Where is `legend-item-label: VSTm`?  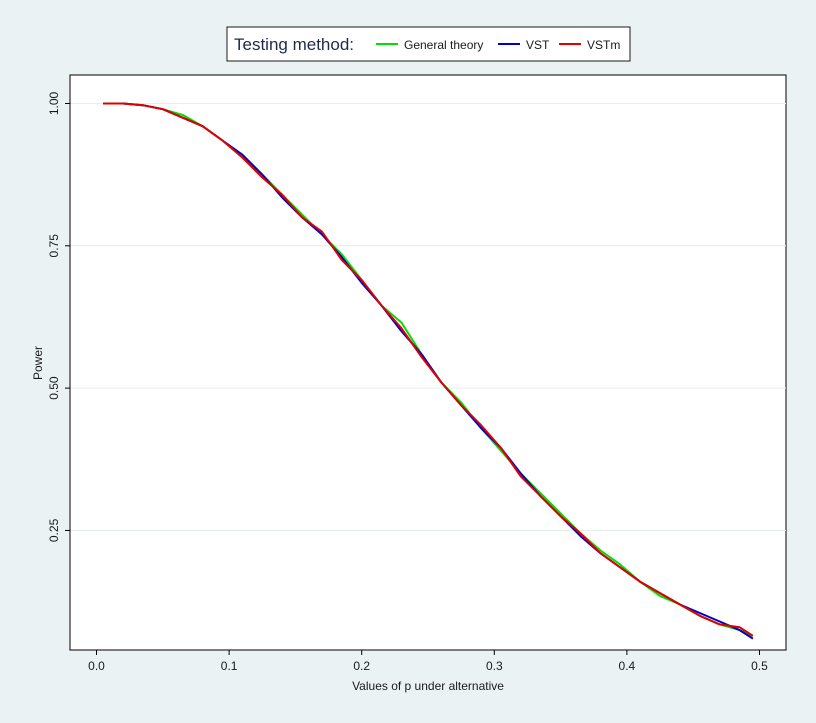
legend-item-label: VSTm is located at coordinates (603, 45).